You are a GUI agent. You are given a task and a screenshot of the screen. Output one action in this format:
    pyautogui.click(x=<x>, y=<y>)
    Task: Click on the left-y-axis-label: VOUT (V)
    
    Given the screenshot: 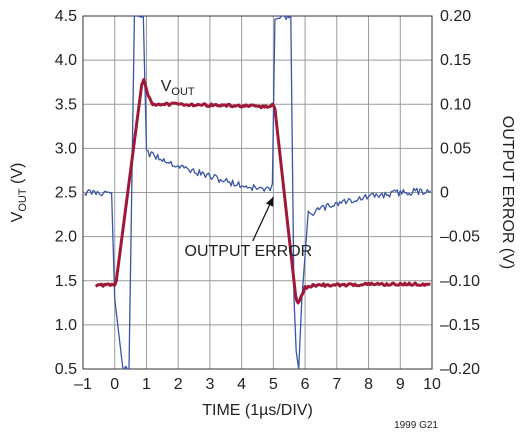 What is the action you would take?
    pyautogui.click(x=19, y=193)
    